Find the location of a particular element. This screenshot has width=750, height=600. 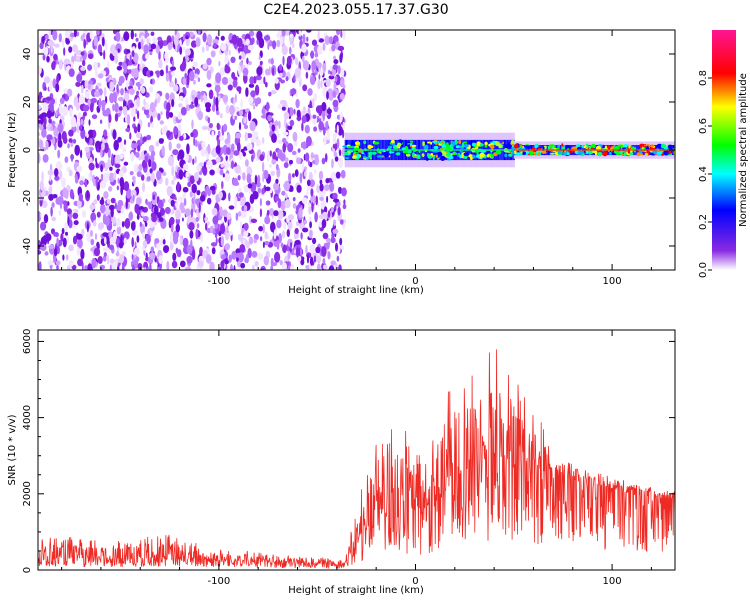

spectrogram-y-tick-label: 0 is located at coordinates (27, 150).